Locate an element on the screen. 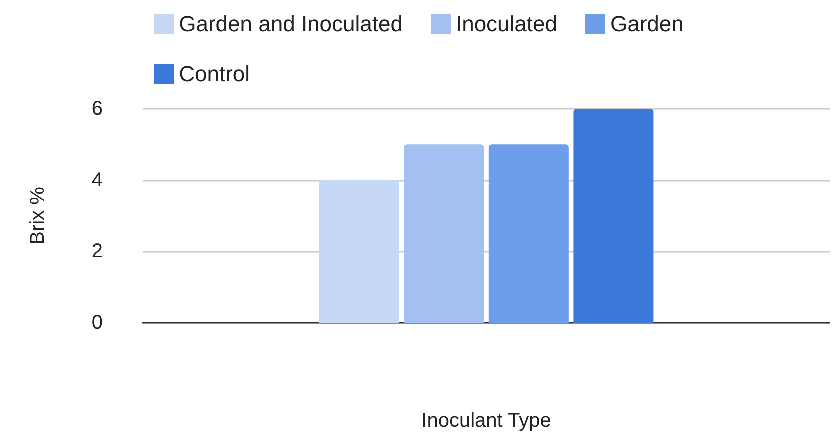 The image size is (838, 444). y-tick-label: 4 is located at coordinates (97, 180).